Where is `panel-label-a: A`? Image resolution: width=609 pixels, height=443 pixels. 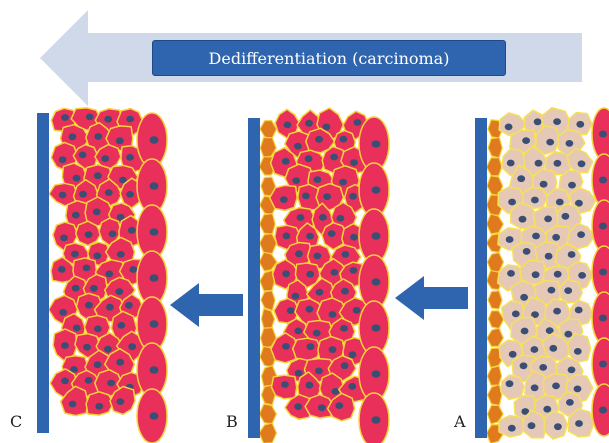 panel-label-a: A is located at coordinates (460, 421).